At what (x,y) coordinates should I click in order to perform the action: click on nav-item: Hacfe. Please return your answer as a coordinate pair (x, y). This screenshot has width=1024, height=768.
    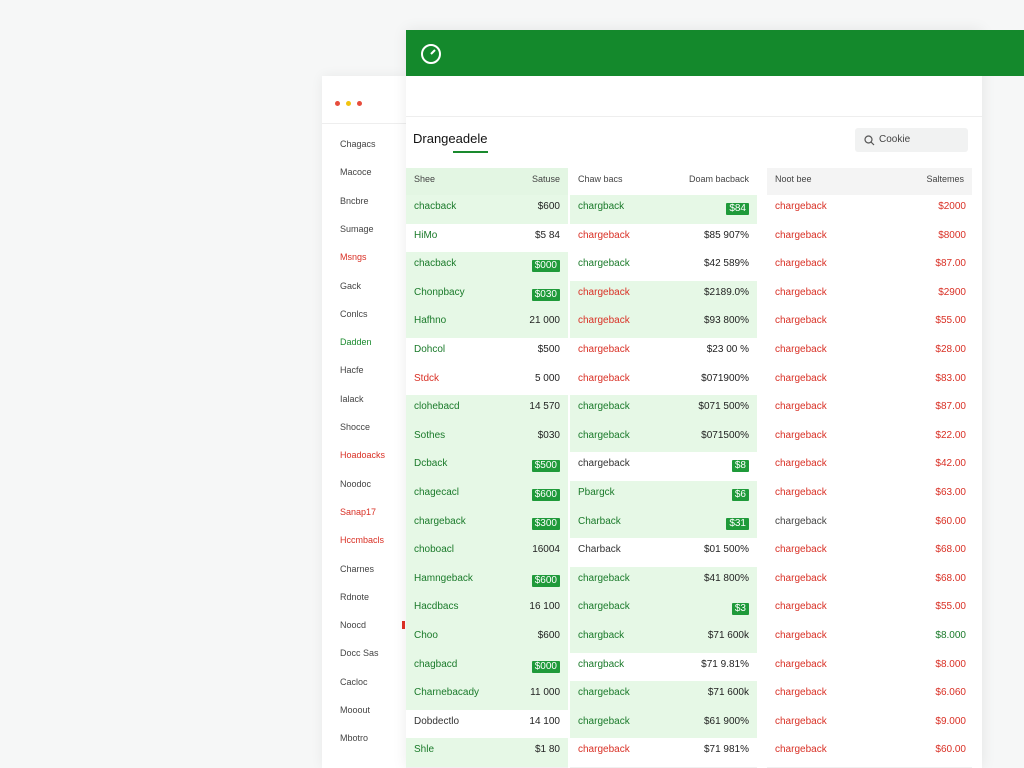
    Looking at the image, I should click on (352, 370).